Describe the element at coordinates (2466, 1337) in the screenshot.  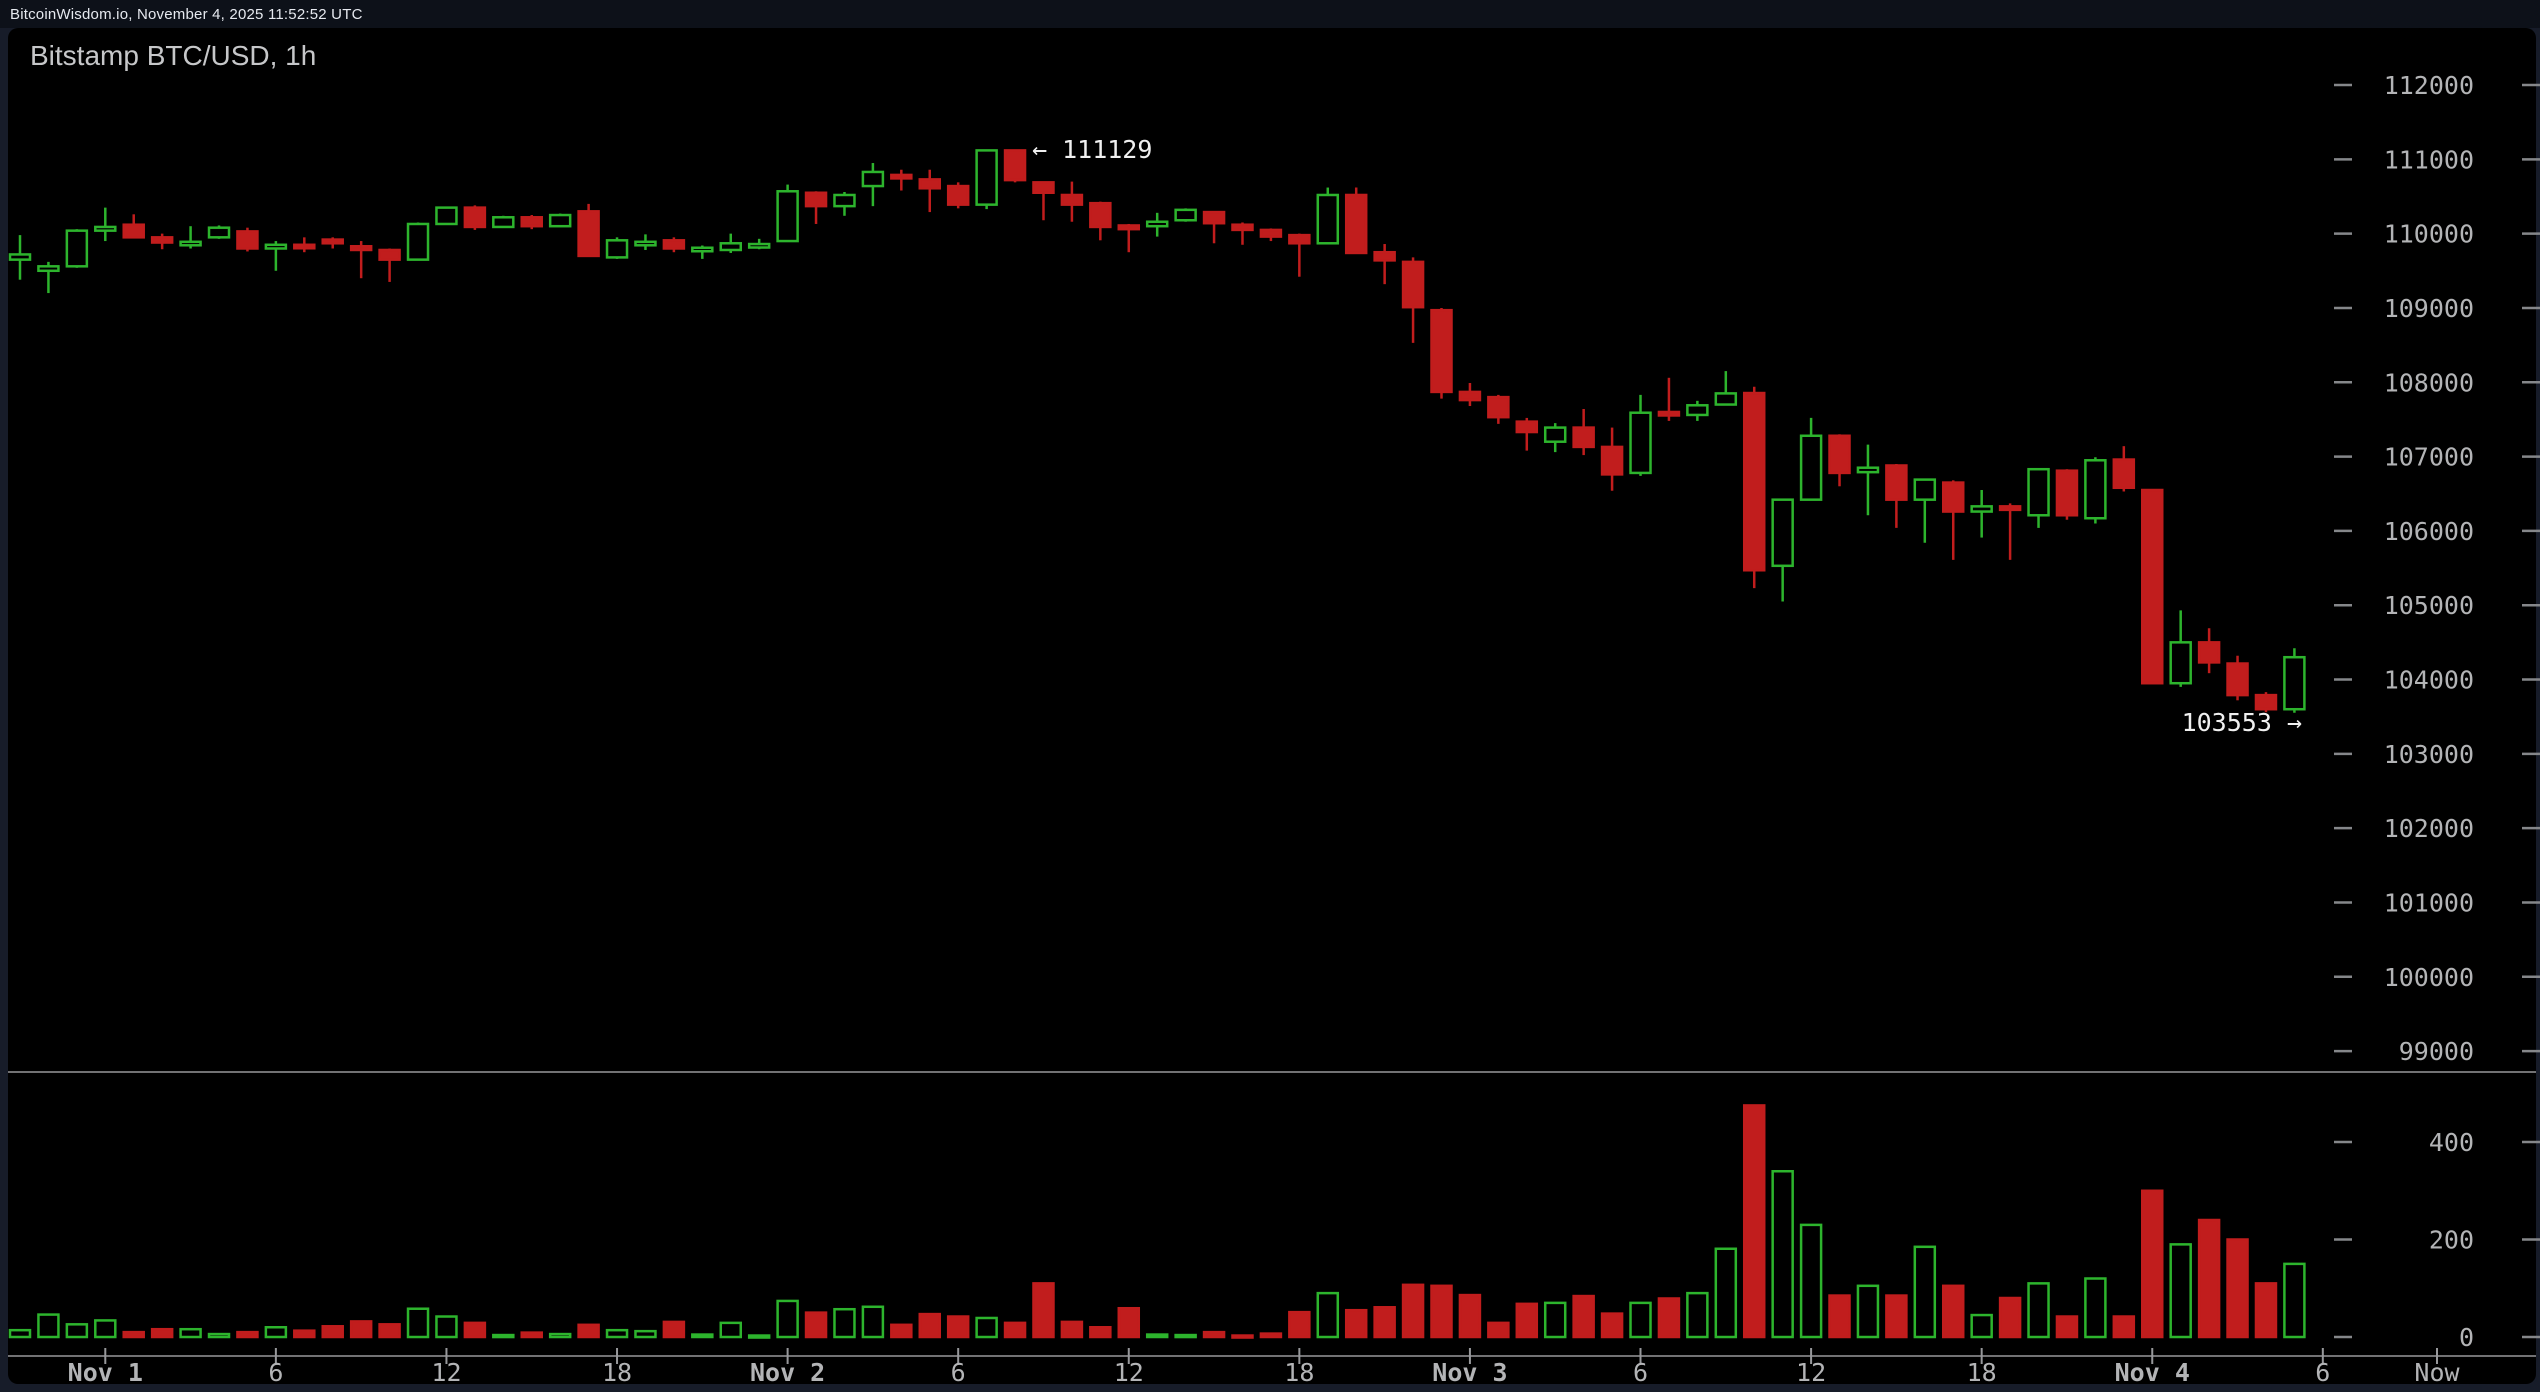
I see `volume-tick-label: 0` at that location.